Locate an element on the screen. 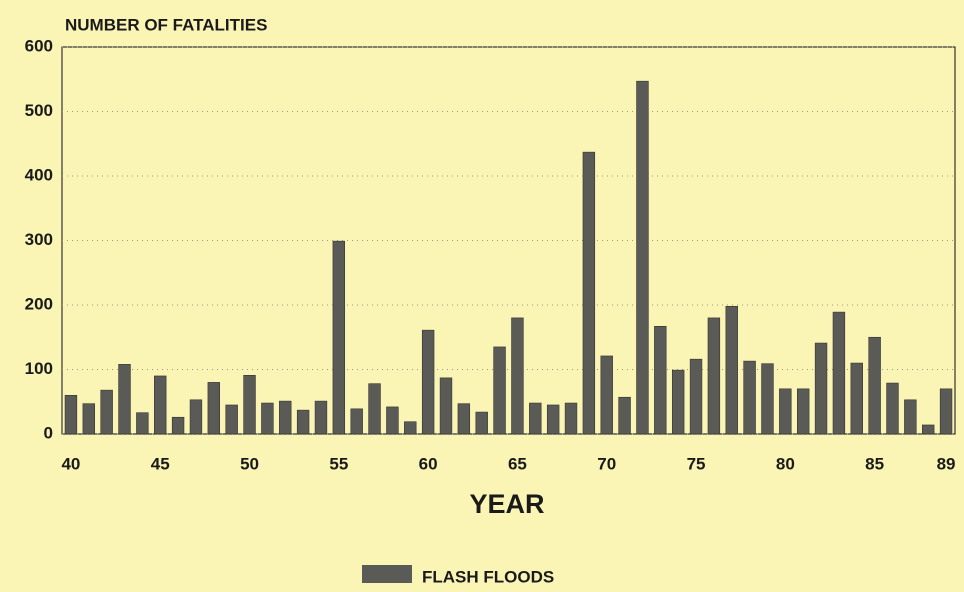  y-tick-label: 600 is located at coordinates (39, 45).